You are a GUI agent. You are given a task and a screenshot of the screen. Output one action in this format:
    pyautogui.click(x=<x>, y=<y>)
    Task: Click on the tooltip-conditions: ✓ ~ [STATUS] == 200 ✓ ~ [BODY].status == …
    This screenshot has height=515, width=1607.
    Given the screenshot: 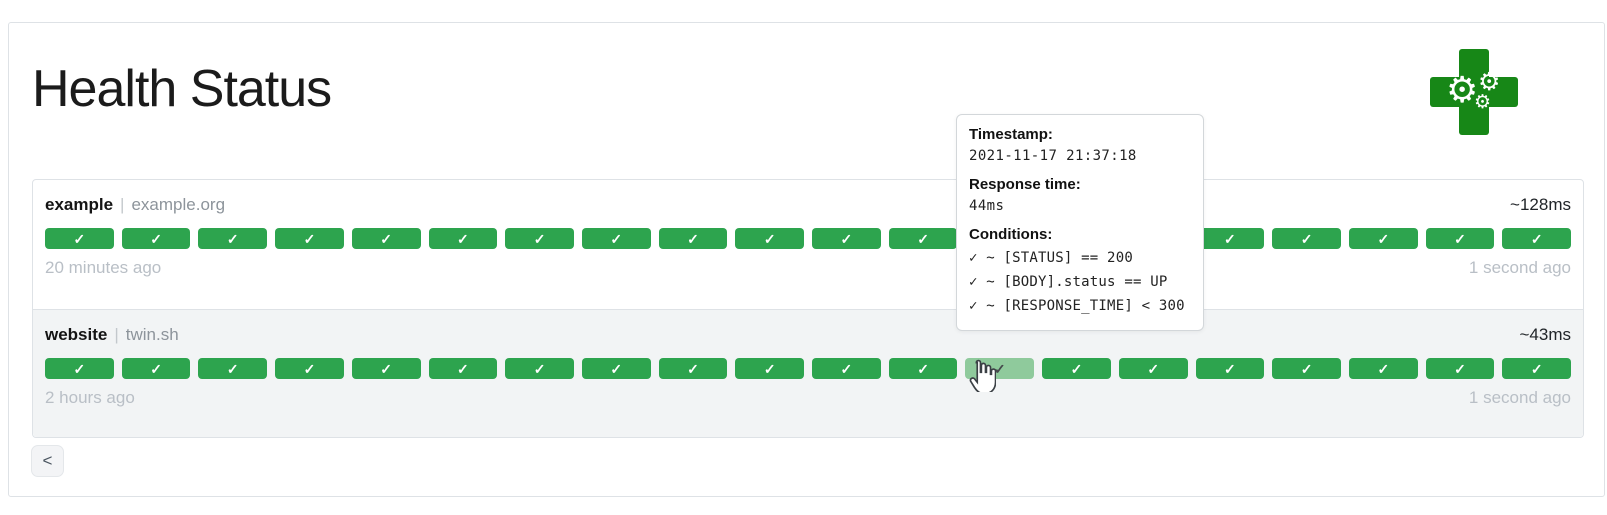 What is the action you would take?
    pyautogui.click(x=1080, y=282)
    